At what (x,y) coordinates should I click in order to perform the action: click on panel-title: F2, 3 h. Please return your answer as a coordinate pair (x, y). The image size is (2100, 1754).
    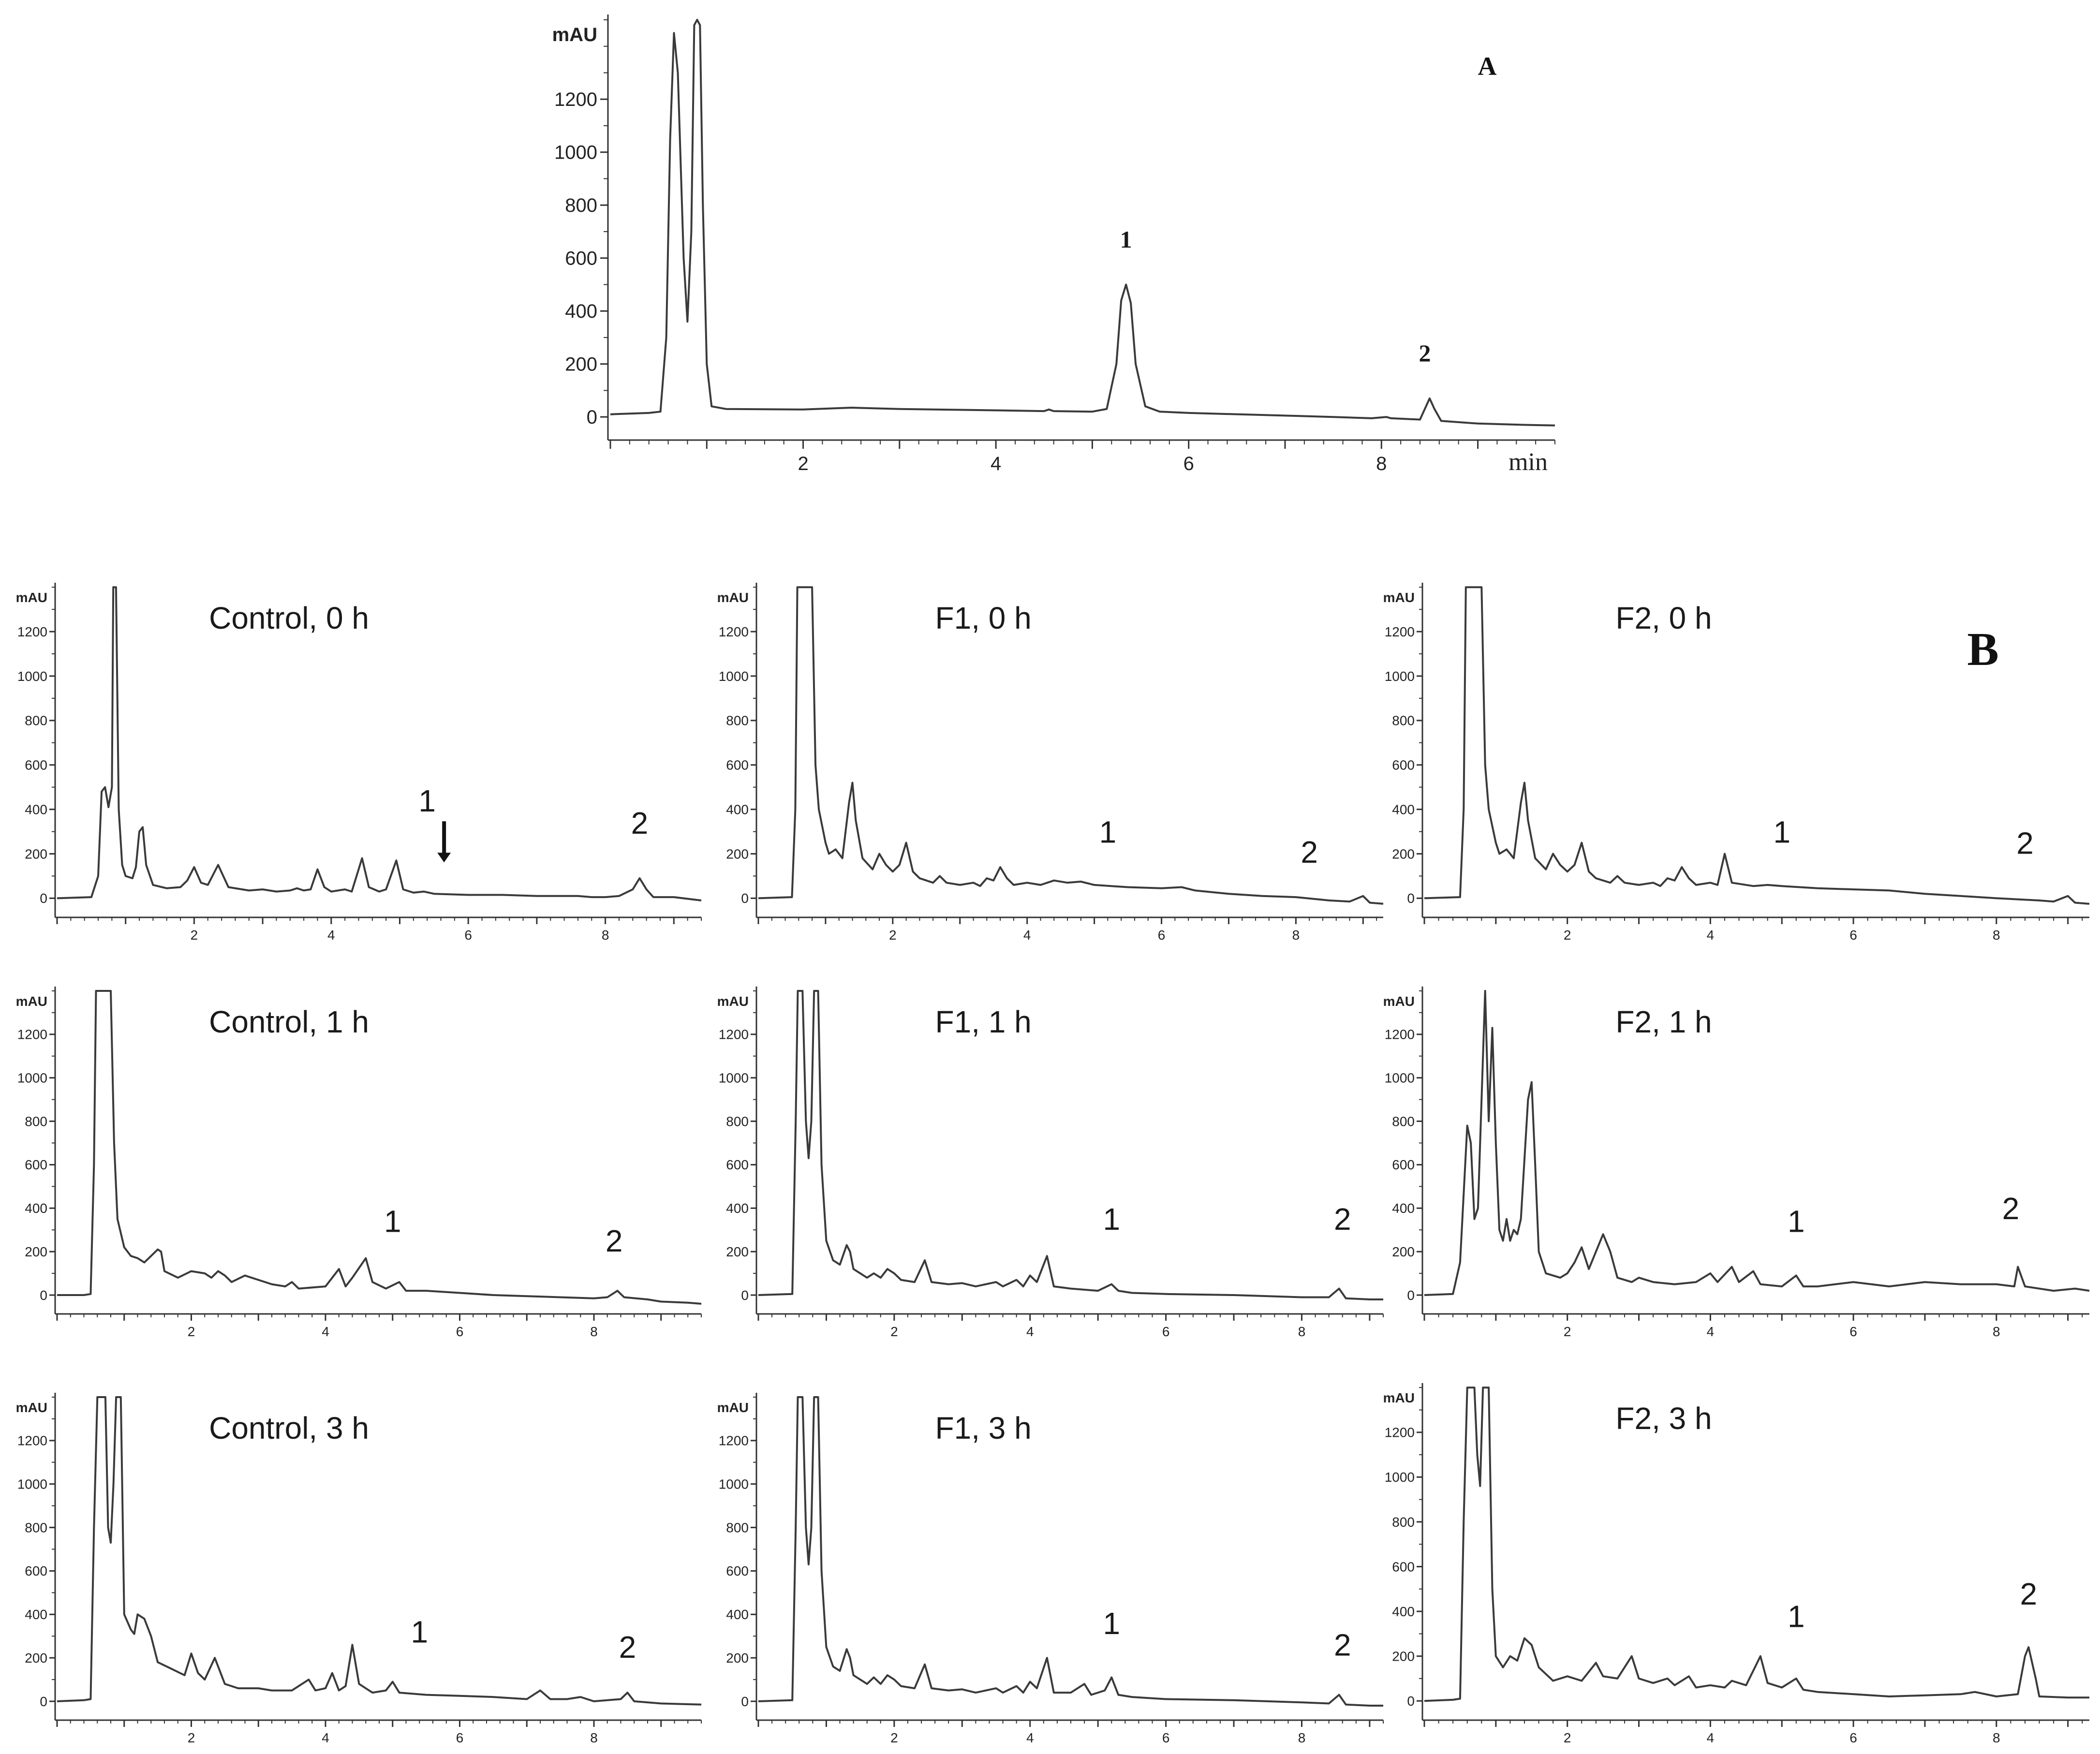
    Looking at the image, I should click on (1663, 1419).